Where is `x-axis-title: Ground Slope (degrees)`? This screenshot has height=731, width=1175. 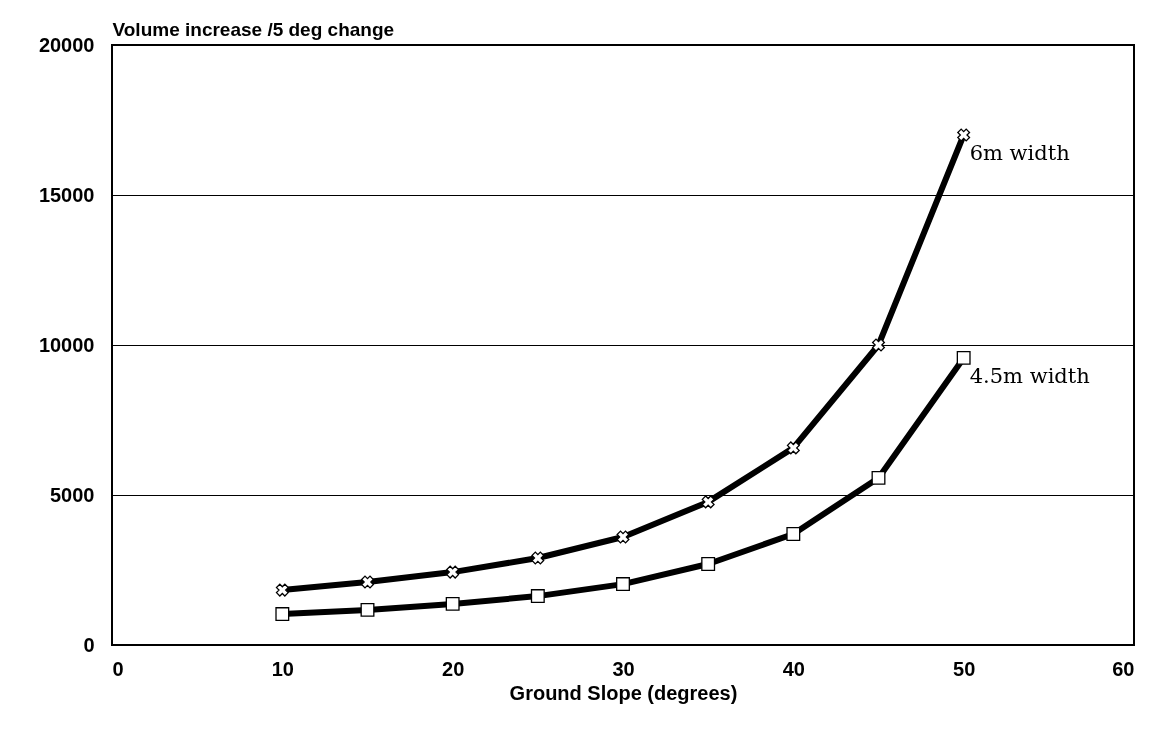
x-axis-title: Ground Slope (degrees) is located at coordinates (623, 692).